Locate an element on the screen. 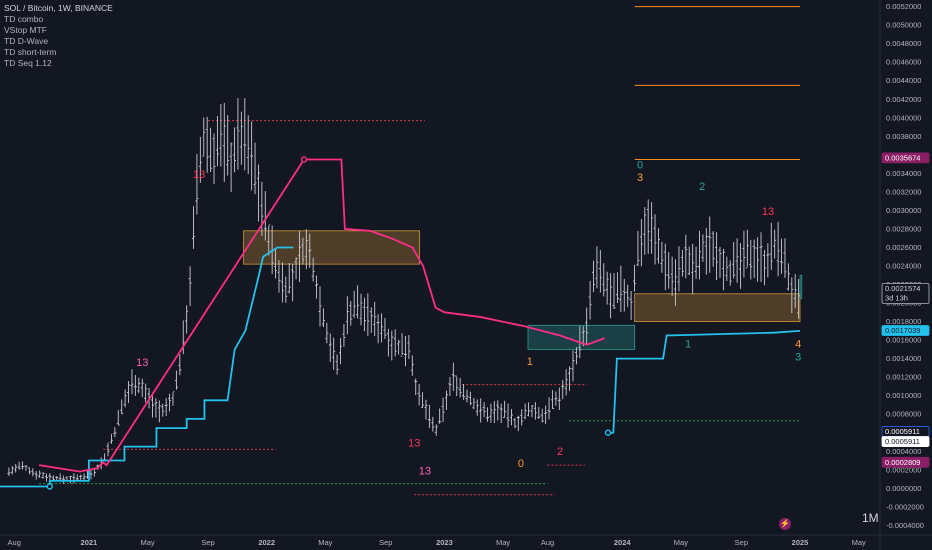  td-count-label: 3 is located at coordinates (640, 178).